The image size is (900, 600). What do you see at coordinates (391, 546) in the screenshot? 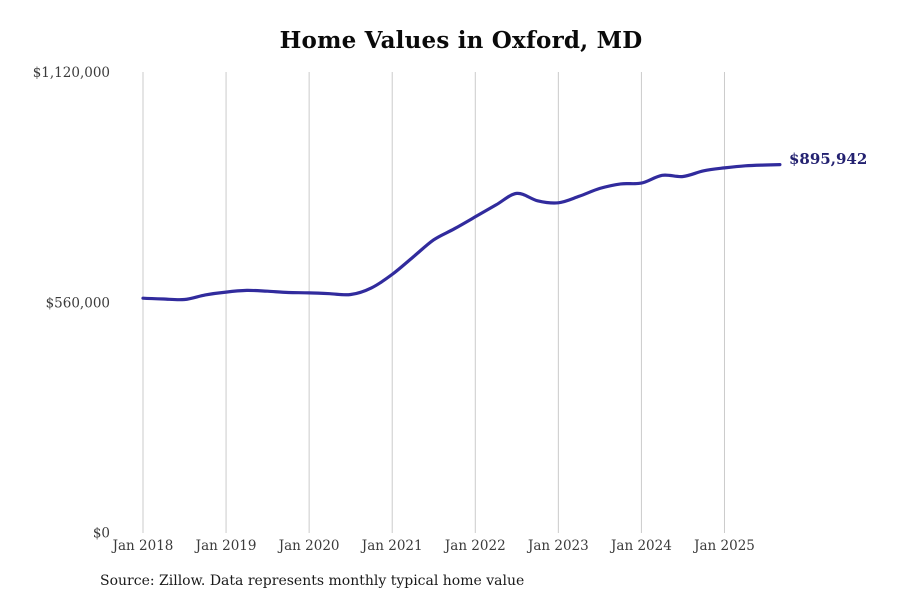
I see `x-axis-tick-label: Jan 2021` at bounding box center [391, 546].